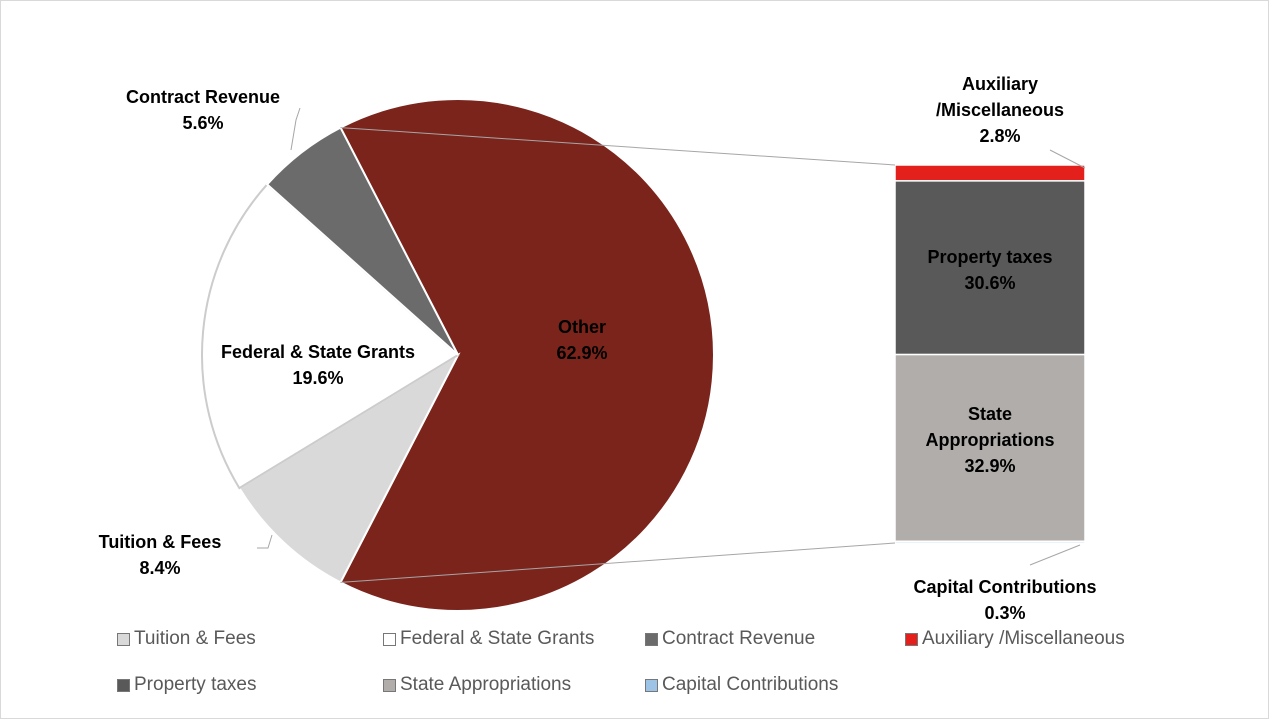  Describe the element at coordinates (203, 123) in the screenshot. I see `label-value: 5.6%` at that location.